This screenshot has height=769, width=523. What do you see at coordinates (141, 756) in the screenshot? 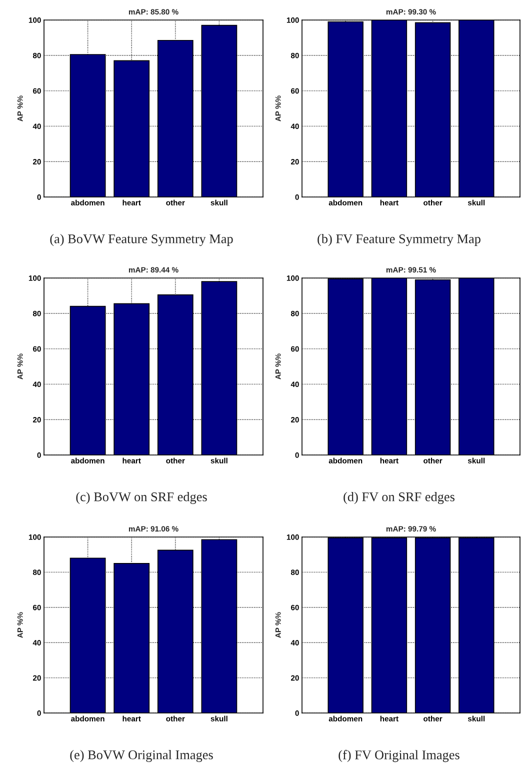
I see `text: (e) BoVW Original Images` at bounding box center [141, 756].